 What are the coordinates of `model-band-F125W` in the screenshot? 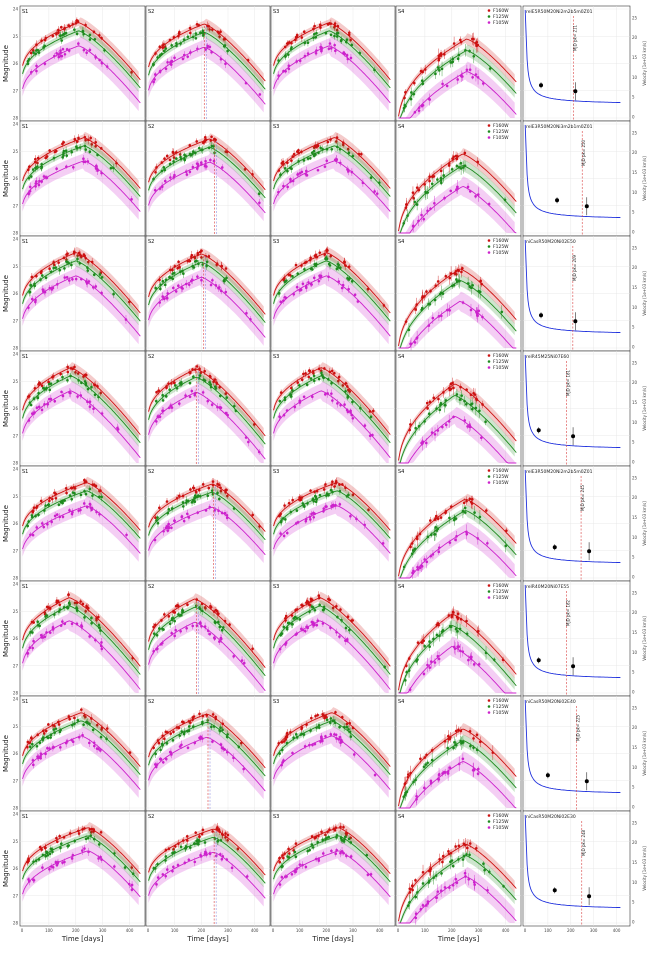 It's located at (206, 171).